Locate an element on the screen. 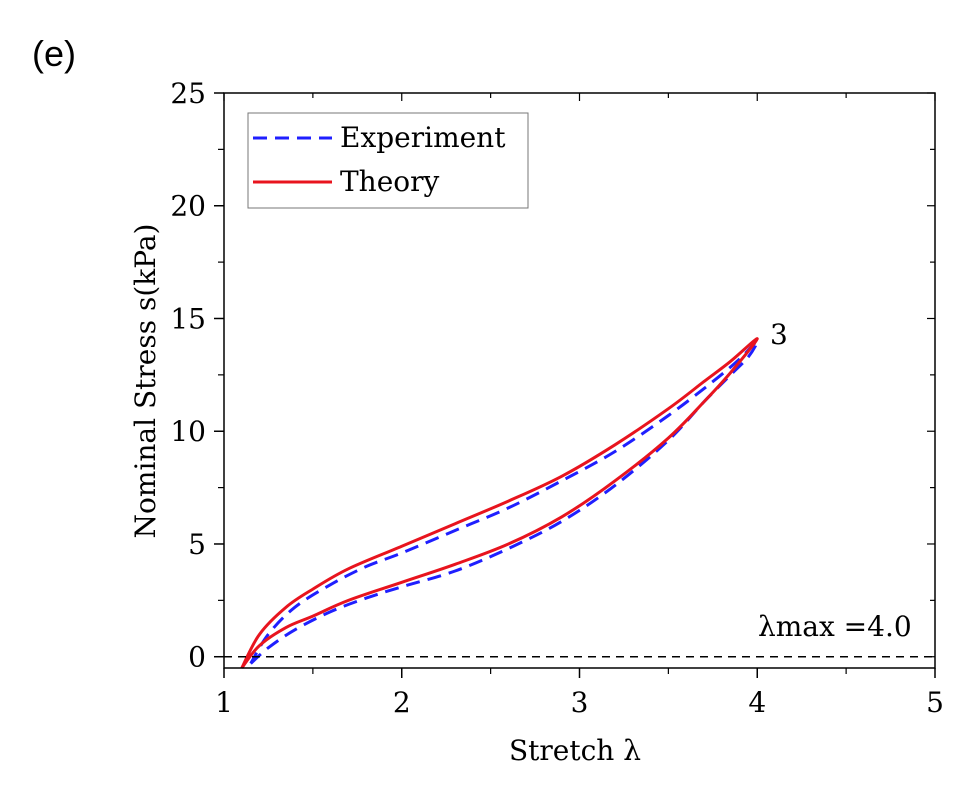 Image resolution: width=974 pixels, height=788 pixels. x-axis-label: Stretch λ is located at coordinates (575, 750).